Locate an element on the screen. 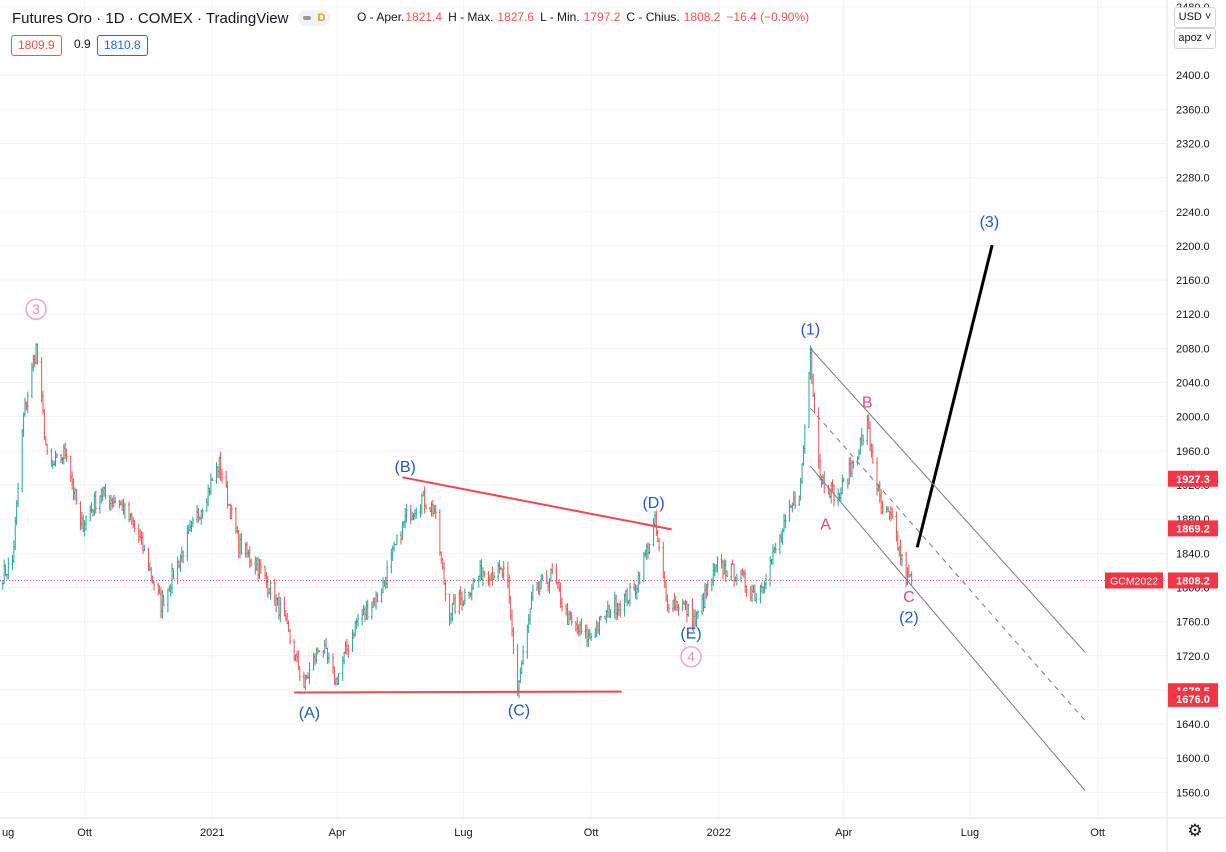 This screenshot has height=852, width=1226. y-tick-label: 1840.0 is located at coordinates (1193, 554).